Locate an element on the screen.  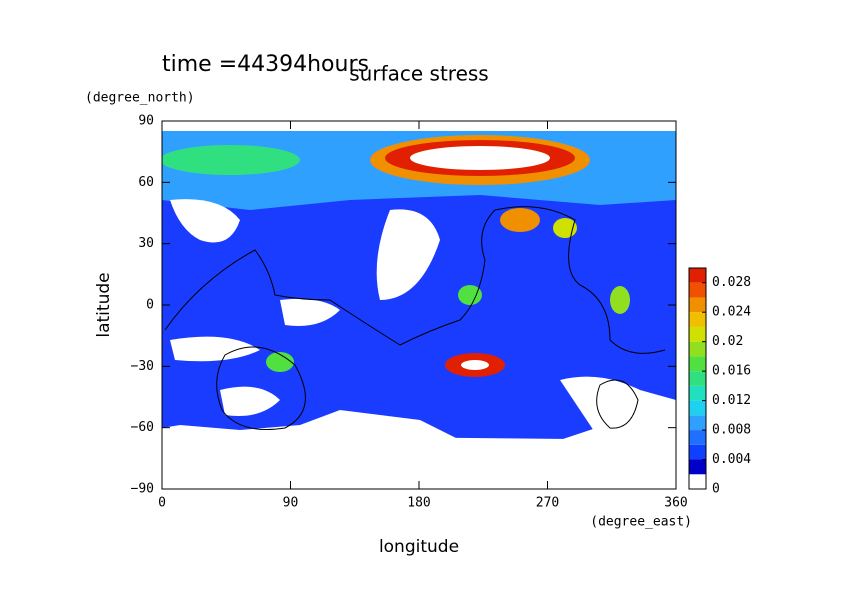
x-units: (degree_east) is located at coordinates (641, 522).